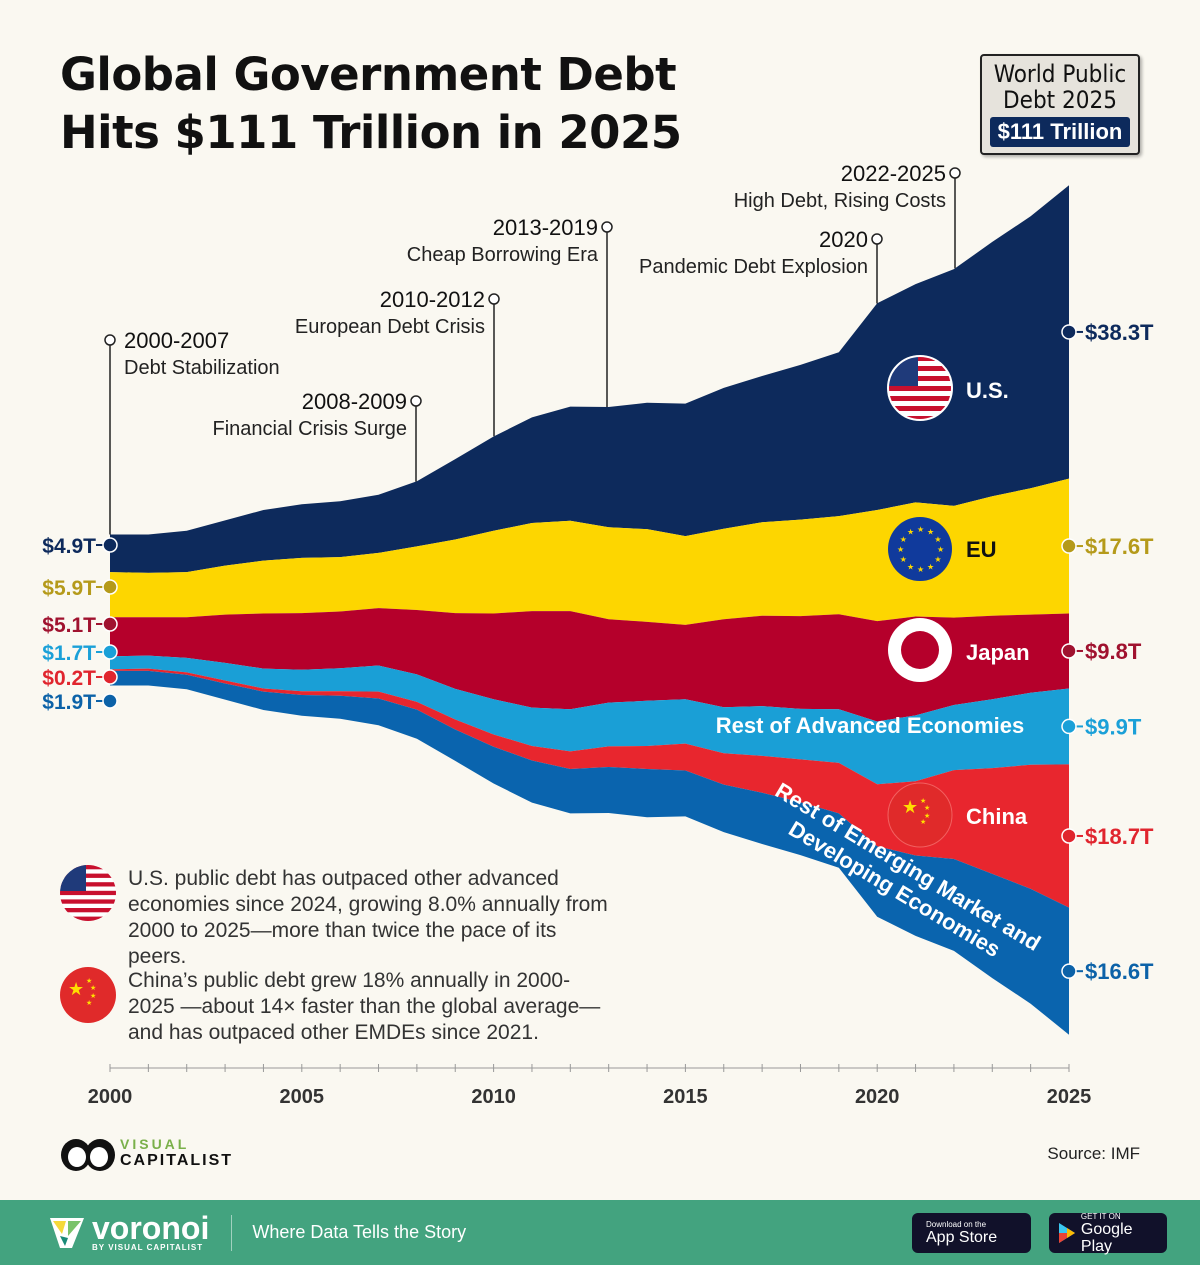 The image size is (1200, 1265). Describe the element at coordinates (1060, 100) in the screenshot. I see `badge-line-2: Debt 2025` at that location.